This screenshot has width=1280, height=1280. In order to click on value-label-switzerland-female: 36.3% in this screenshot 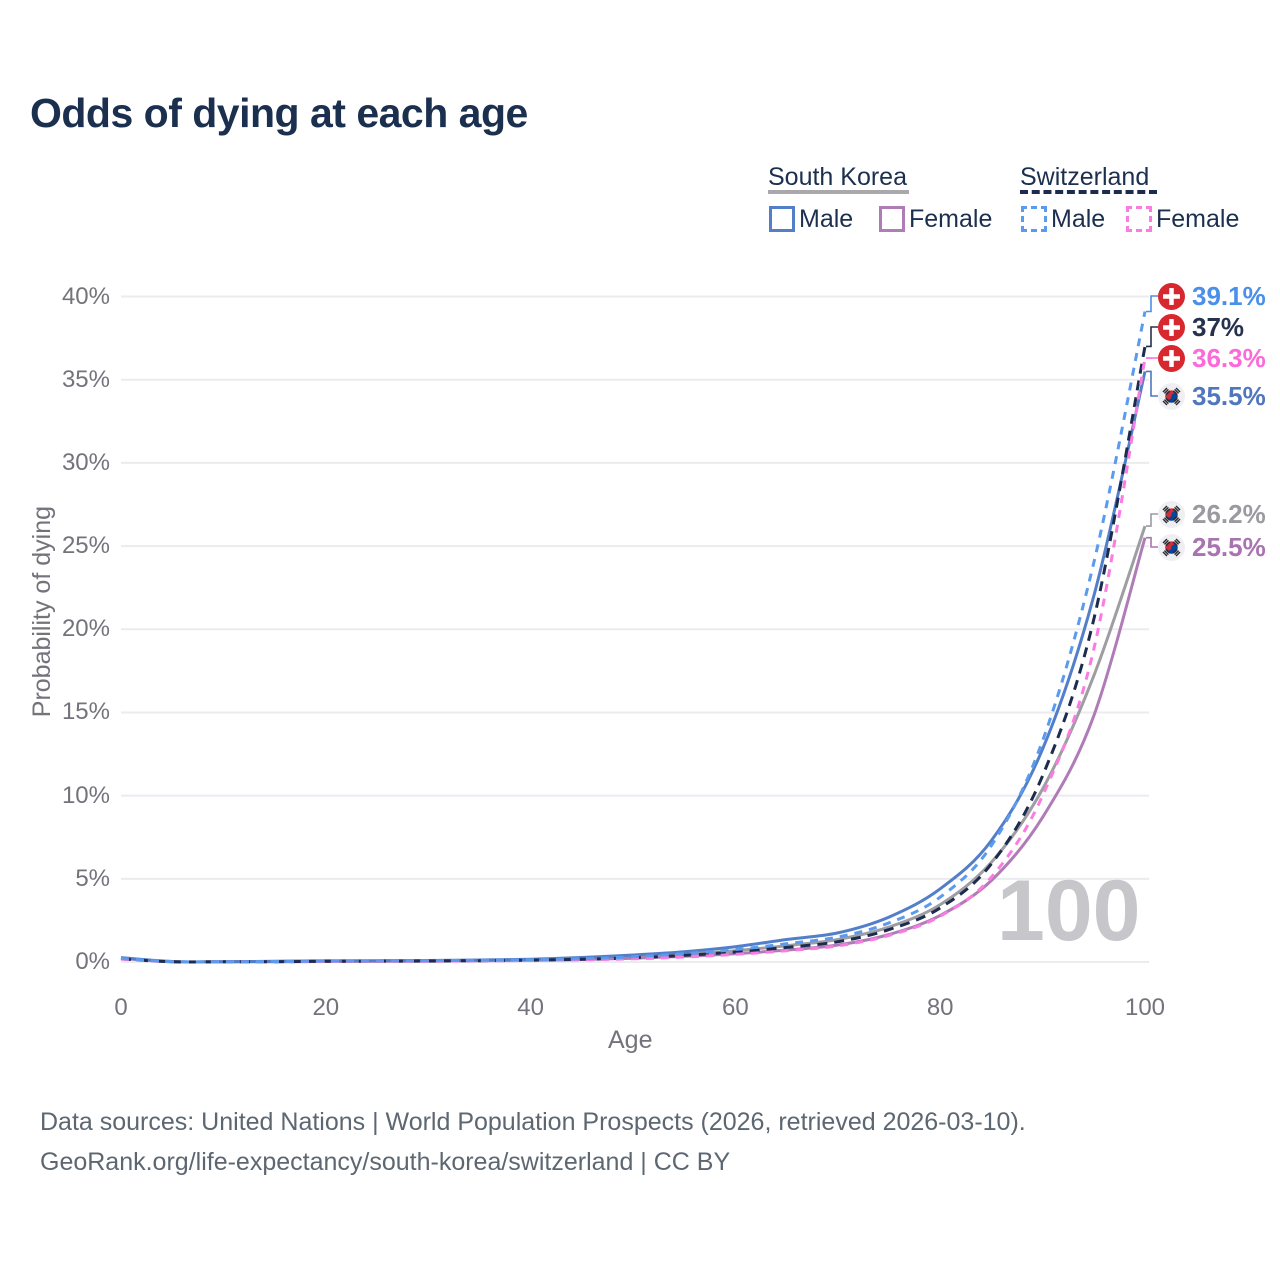, I will do `click(1212, 358)`.